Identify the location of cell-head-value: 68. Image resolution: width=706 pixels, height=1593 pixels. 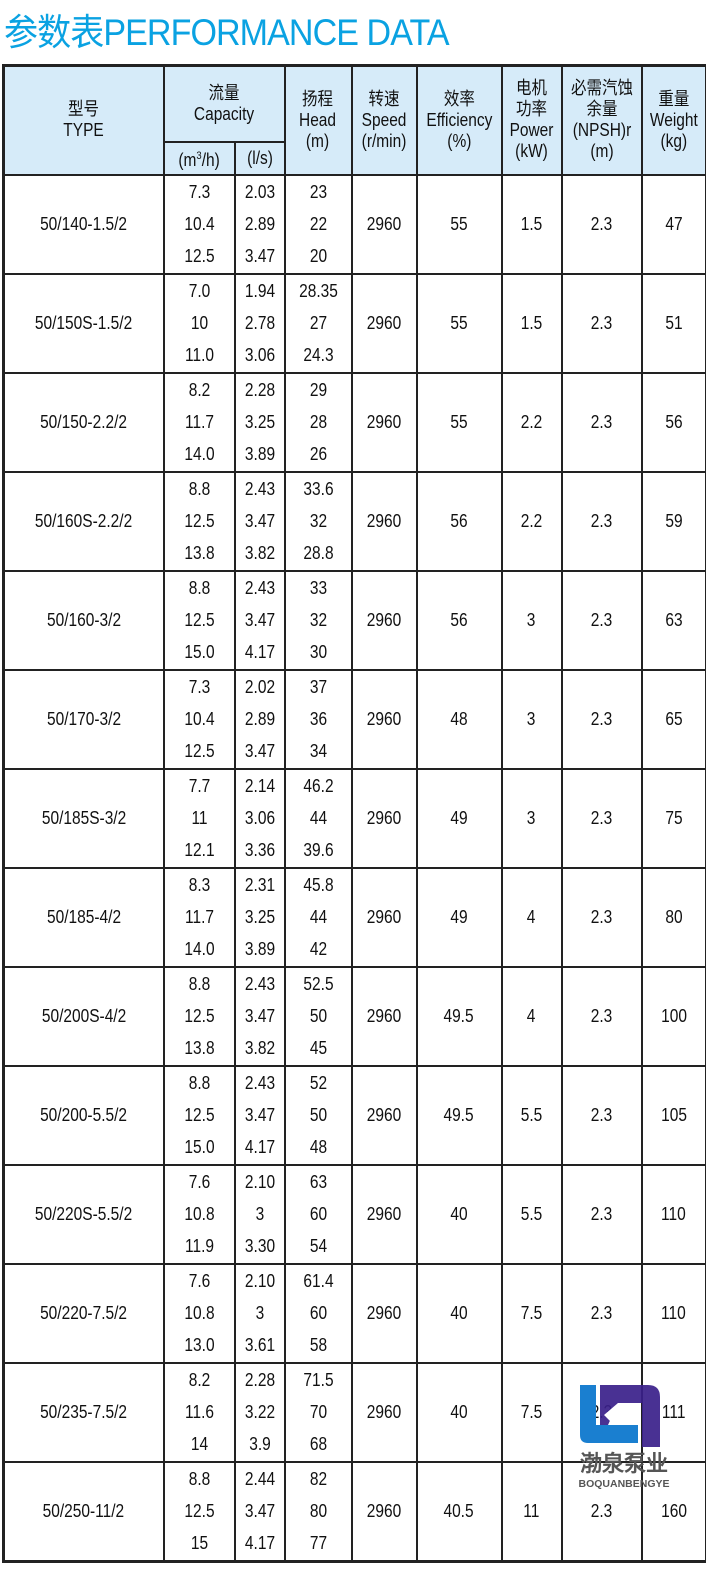
(318, 1444).